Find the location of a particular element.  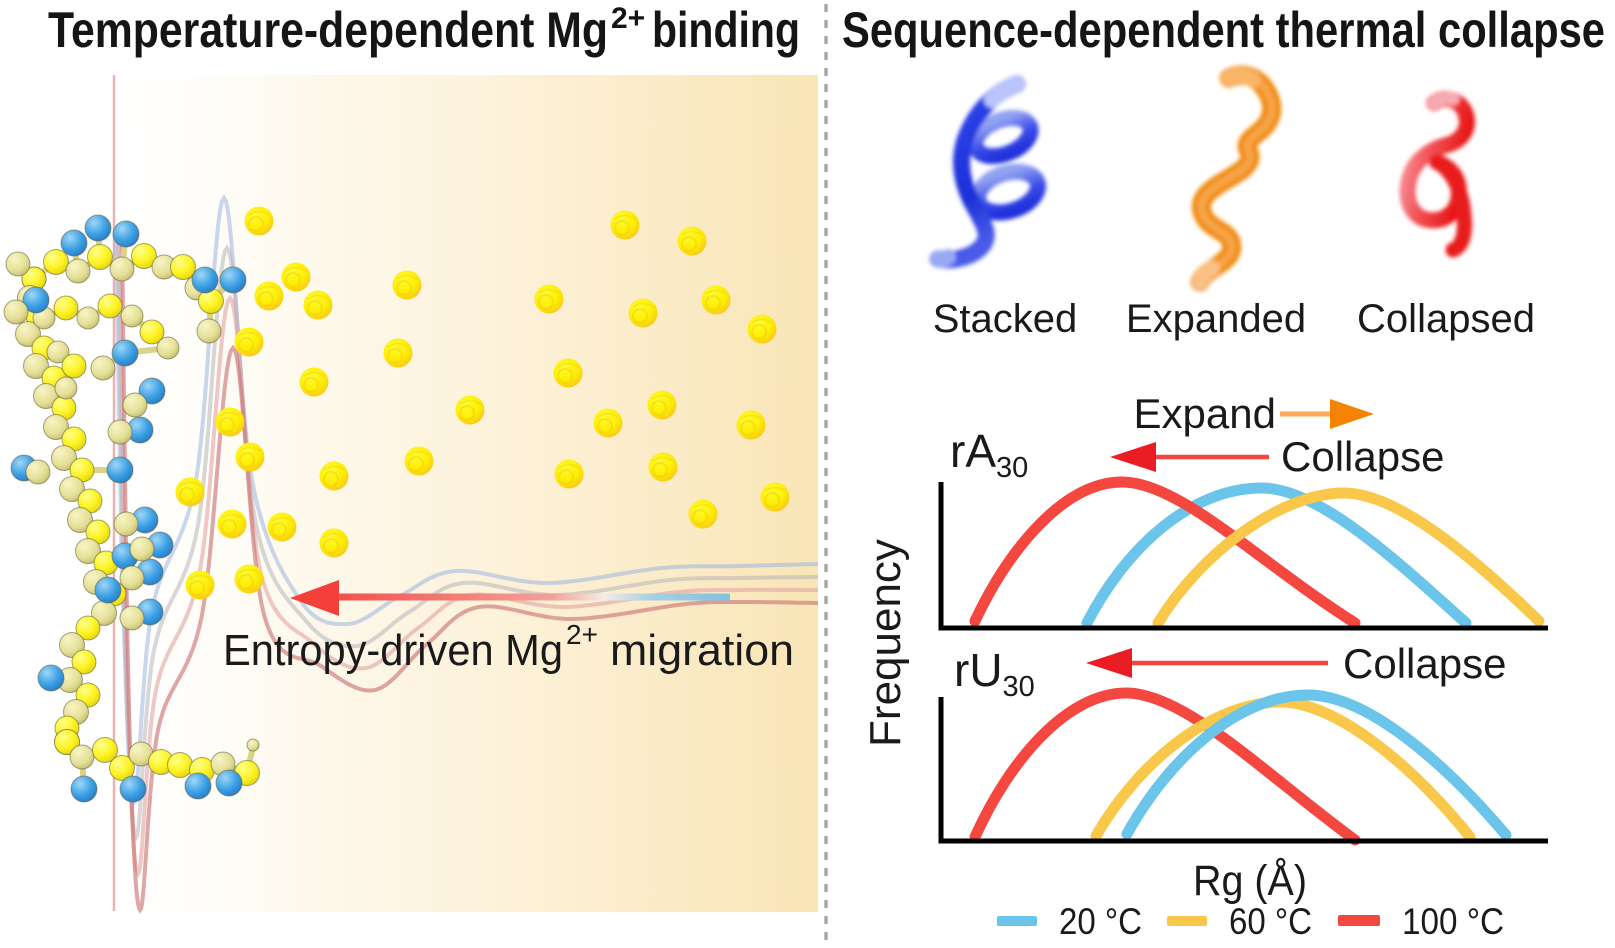

svg-text: binding is located at coordinates (726, 30).